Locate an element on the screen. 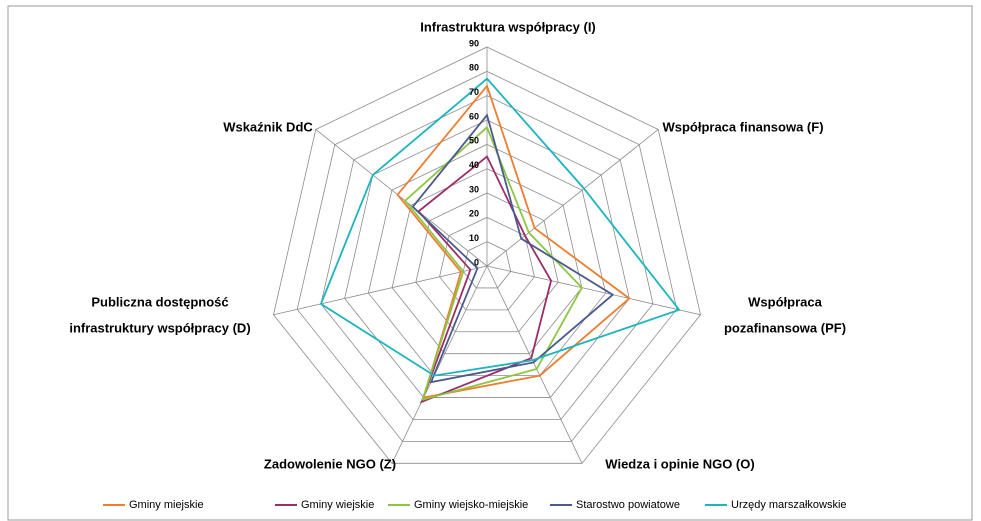  tick-label: 80 is located at coordinates (474, 68).